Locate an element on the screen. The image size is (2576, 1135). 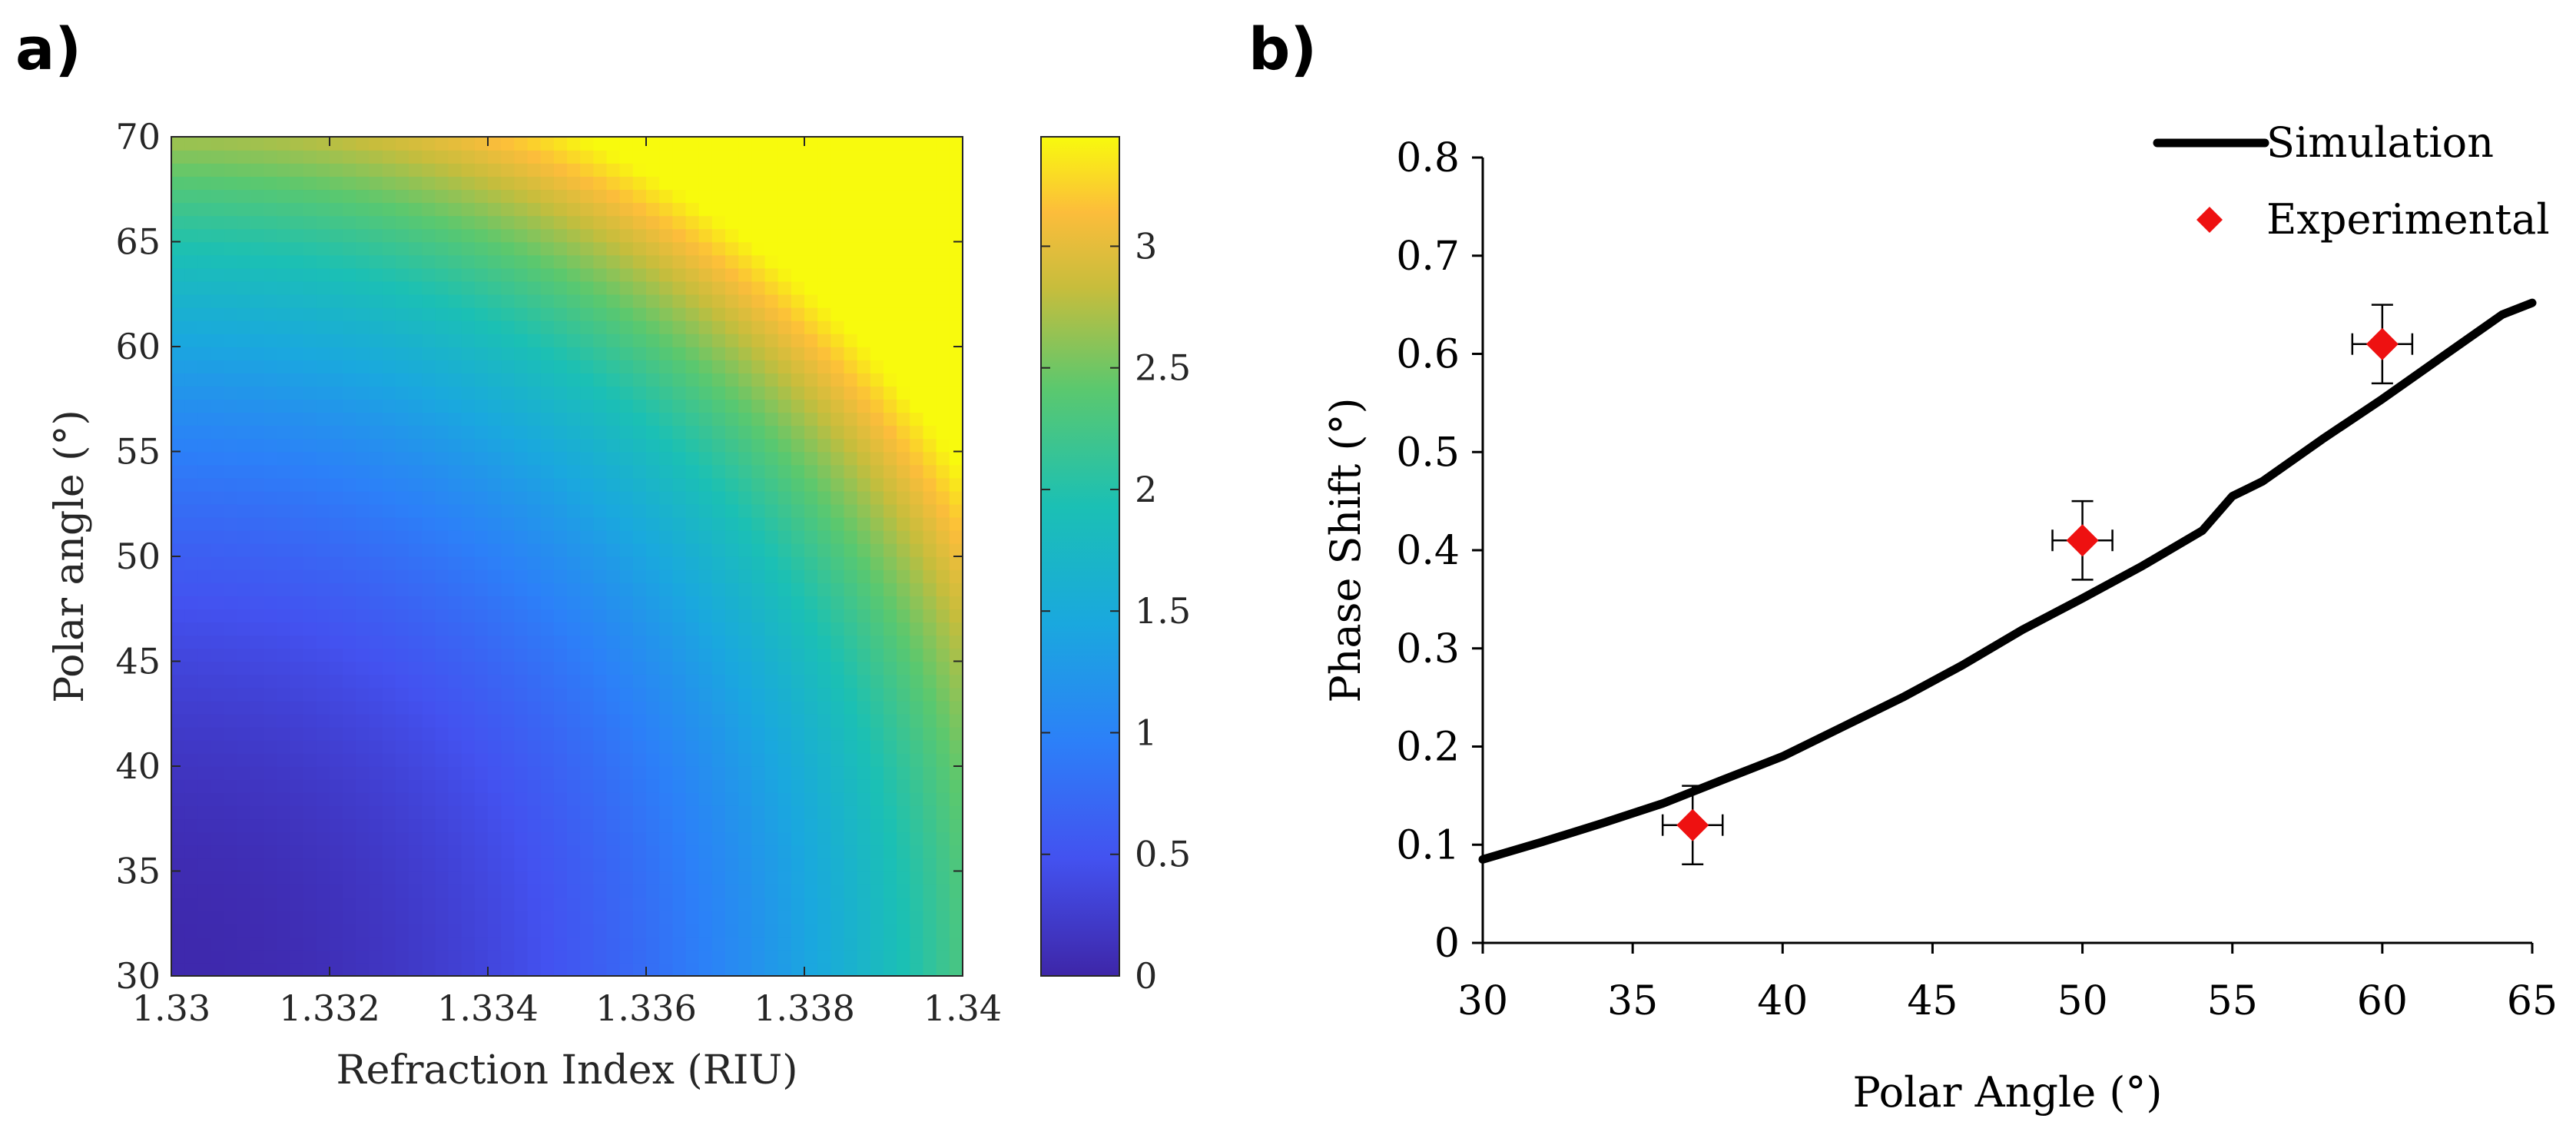
colorbar-tick-label: 2 is located at coordinates (1146, 489).